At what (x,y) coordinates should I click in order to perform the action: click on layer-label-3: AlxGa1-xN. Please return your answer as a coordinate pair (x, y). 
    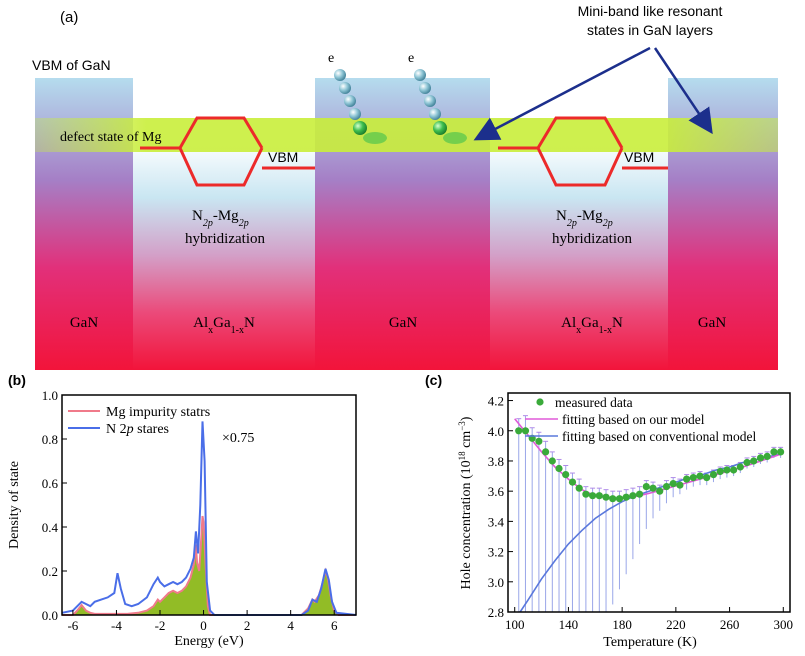
    Looking at the image, I should click on (592, 325).